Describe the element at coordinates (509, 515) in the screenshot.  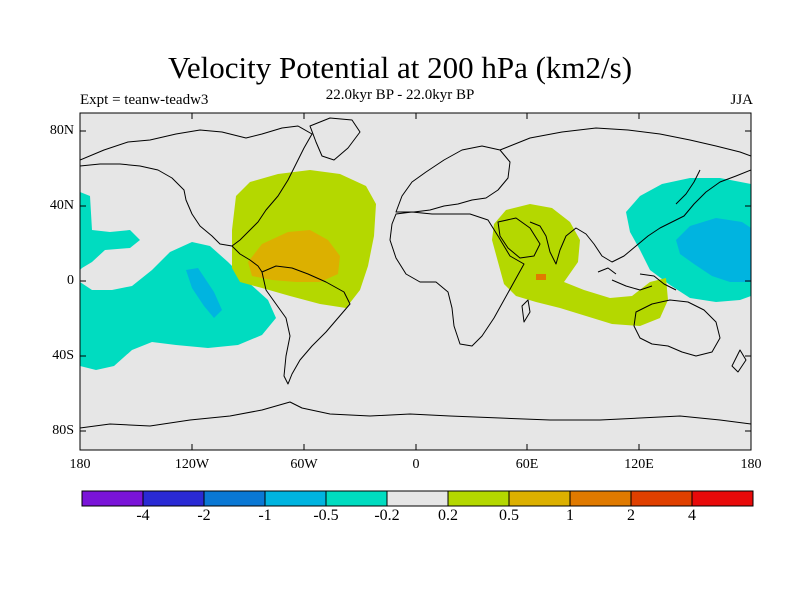
I see `colorbar-label: 0.5` at that location.